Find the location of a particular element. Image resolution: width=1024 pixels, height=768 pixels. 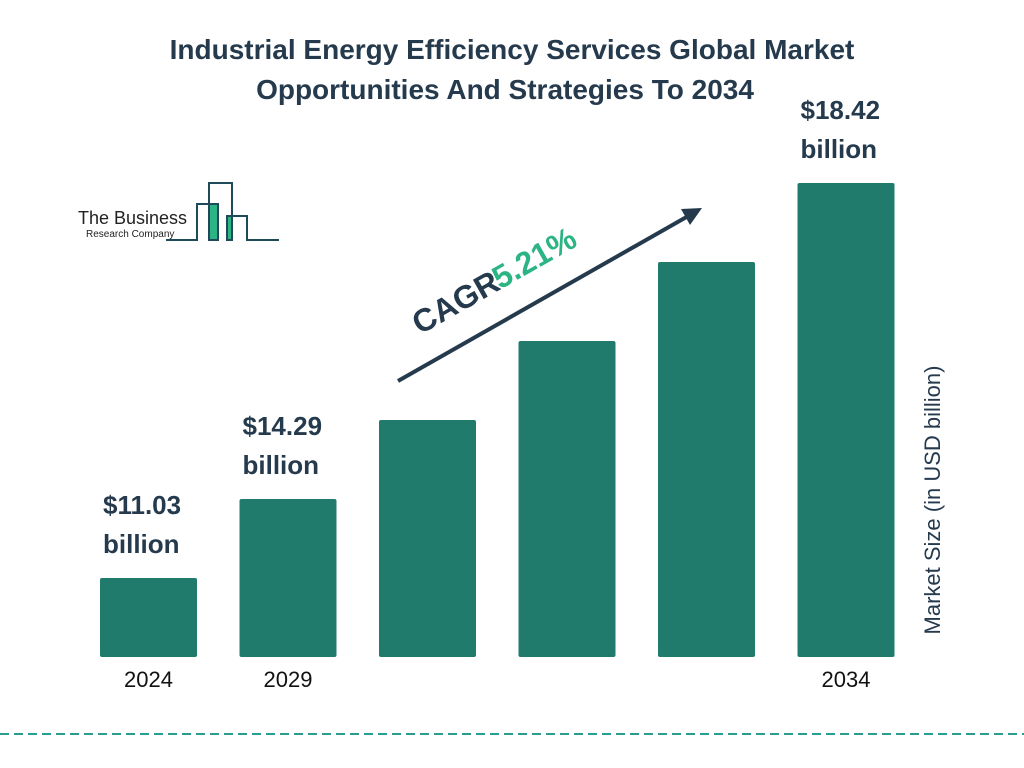

data-label-line1: $18.42 is located at coordinates (841, 110).